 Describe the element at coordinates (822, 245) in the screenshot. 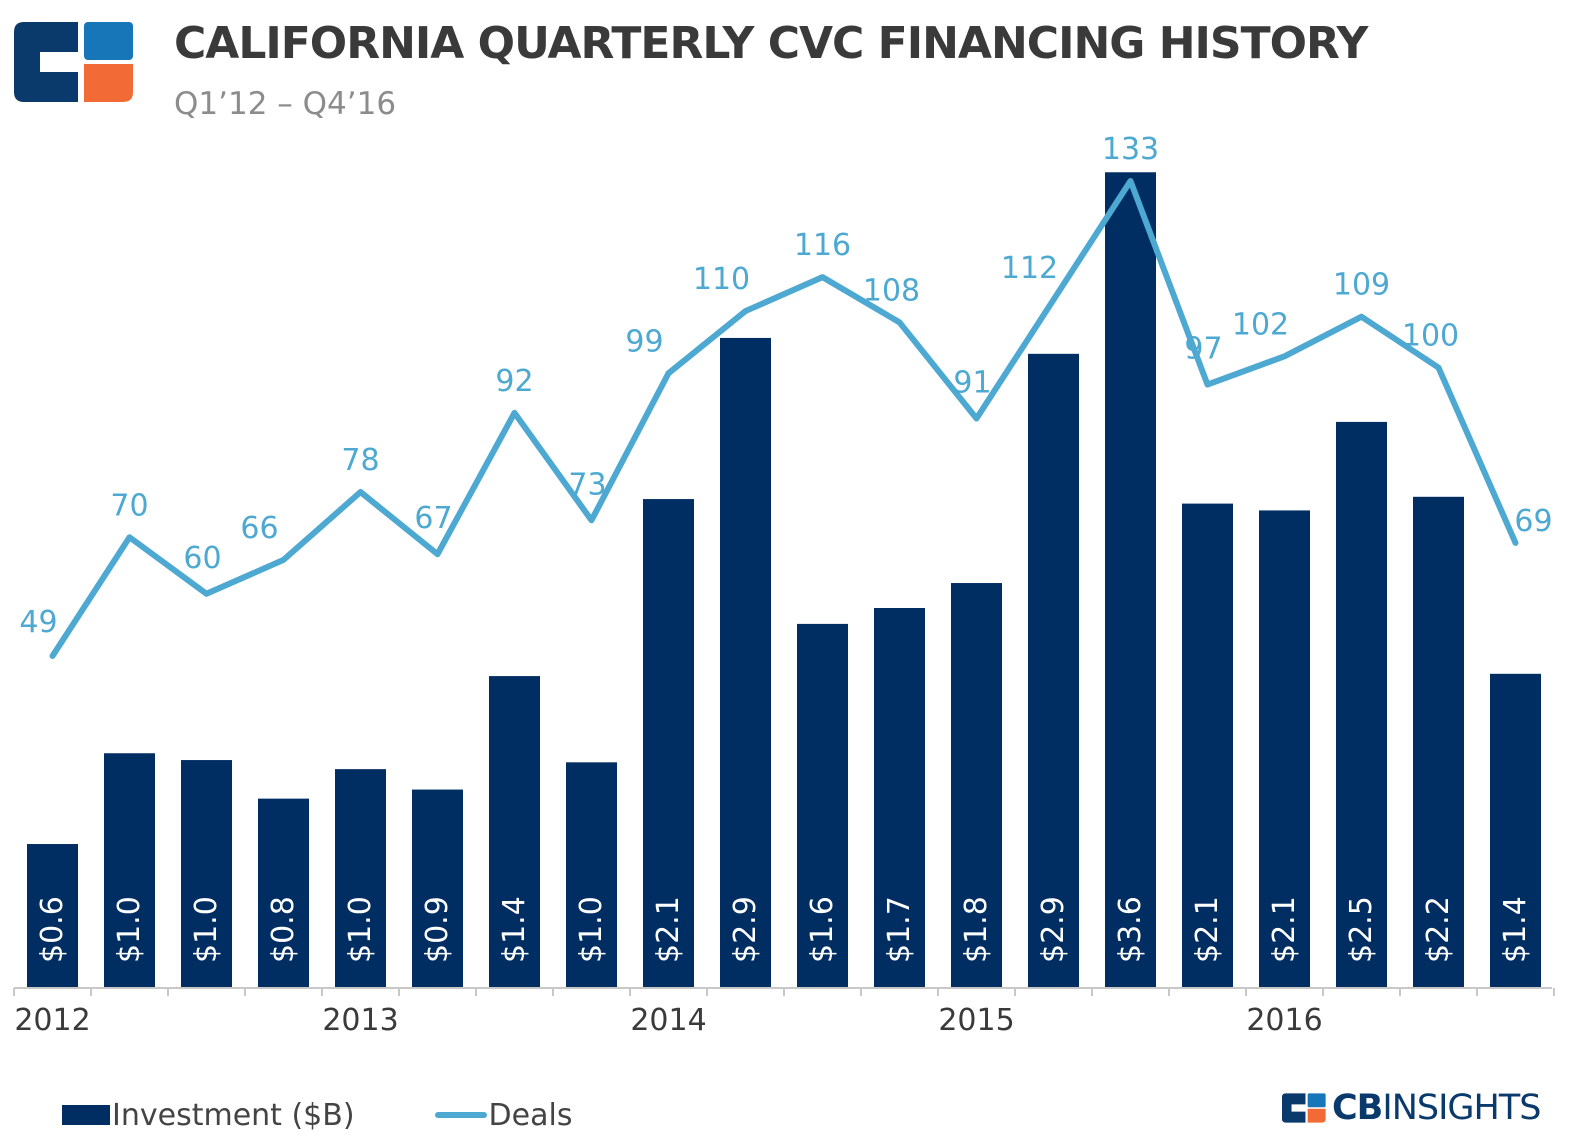

I see `deals-point-label: 116` at that location.